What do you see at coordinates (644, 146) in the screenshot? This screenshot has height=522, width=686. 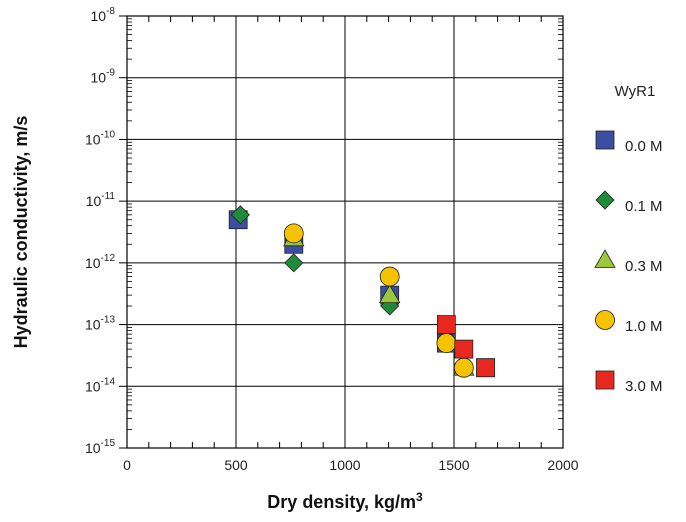 I see `legend-label: 0.0 M` at bounding box center [644, 146].